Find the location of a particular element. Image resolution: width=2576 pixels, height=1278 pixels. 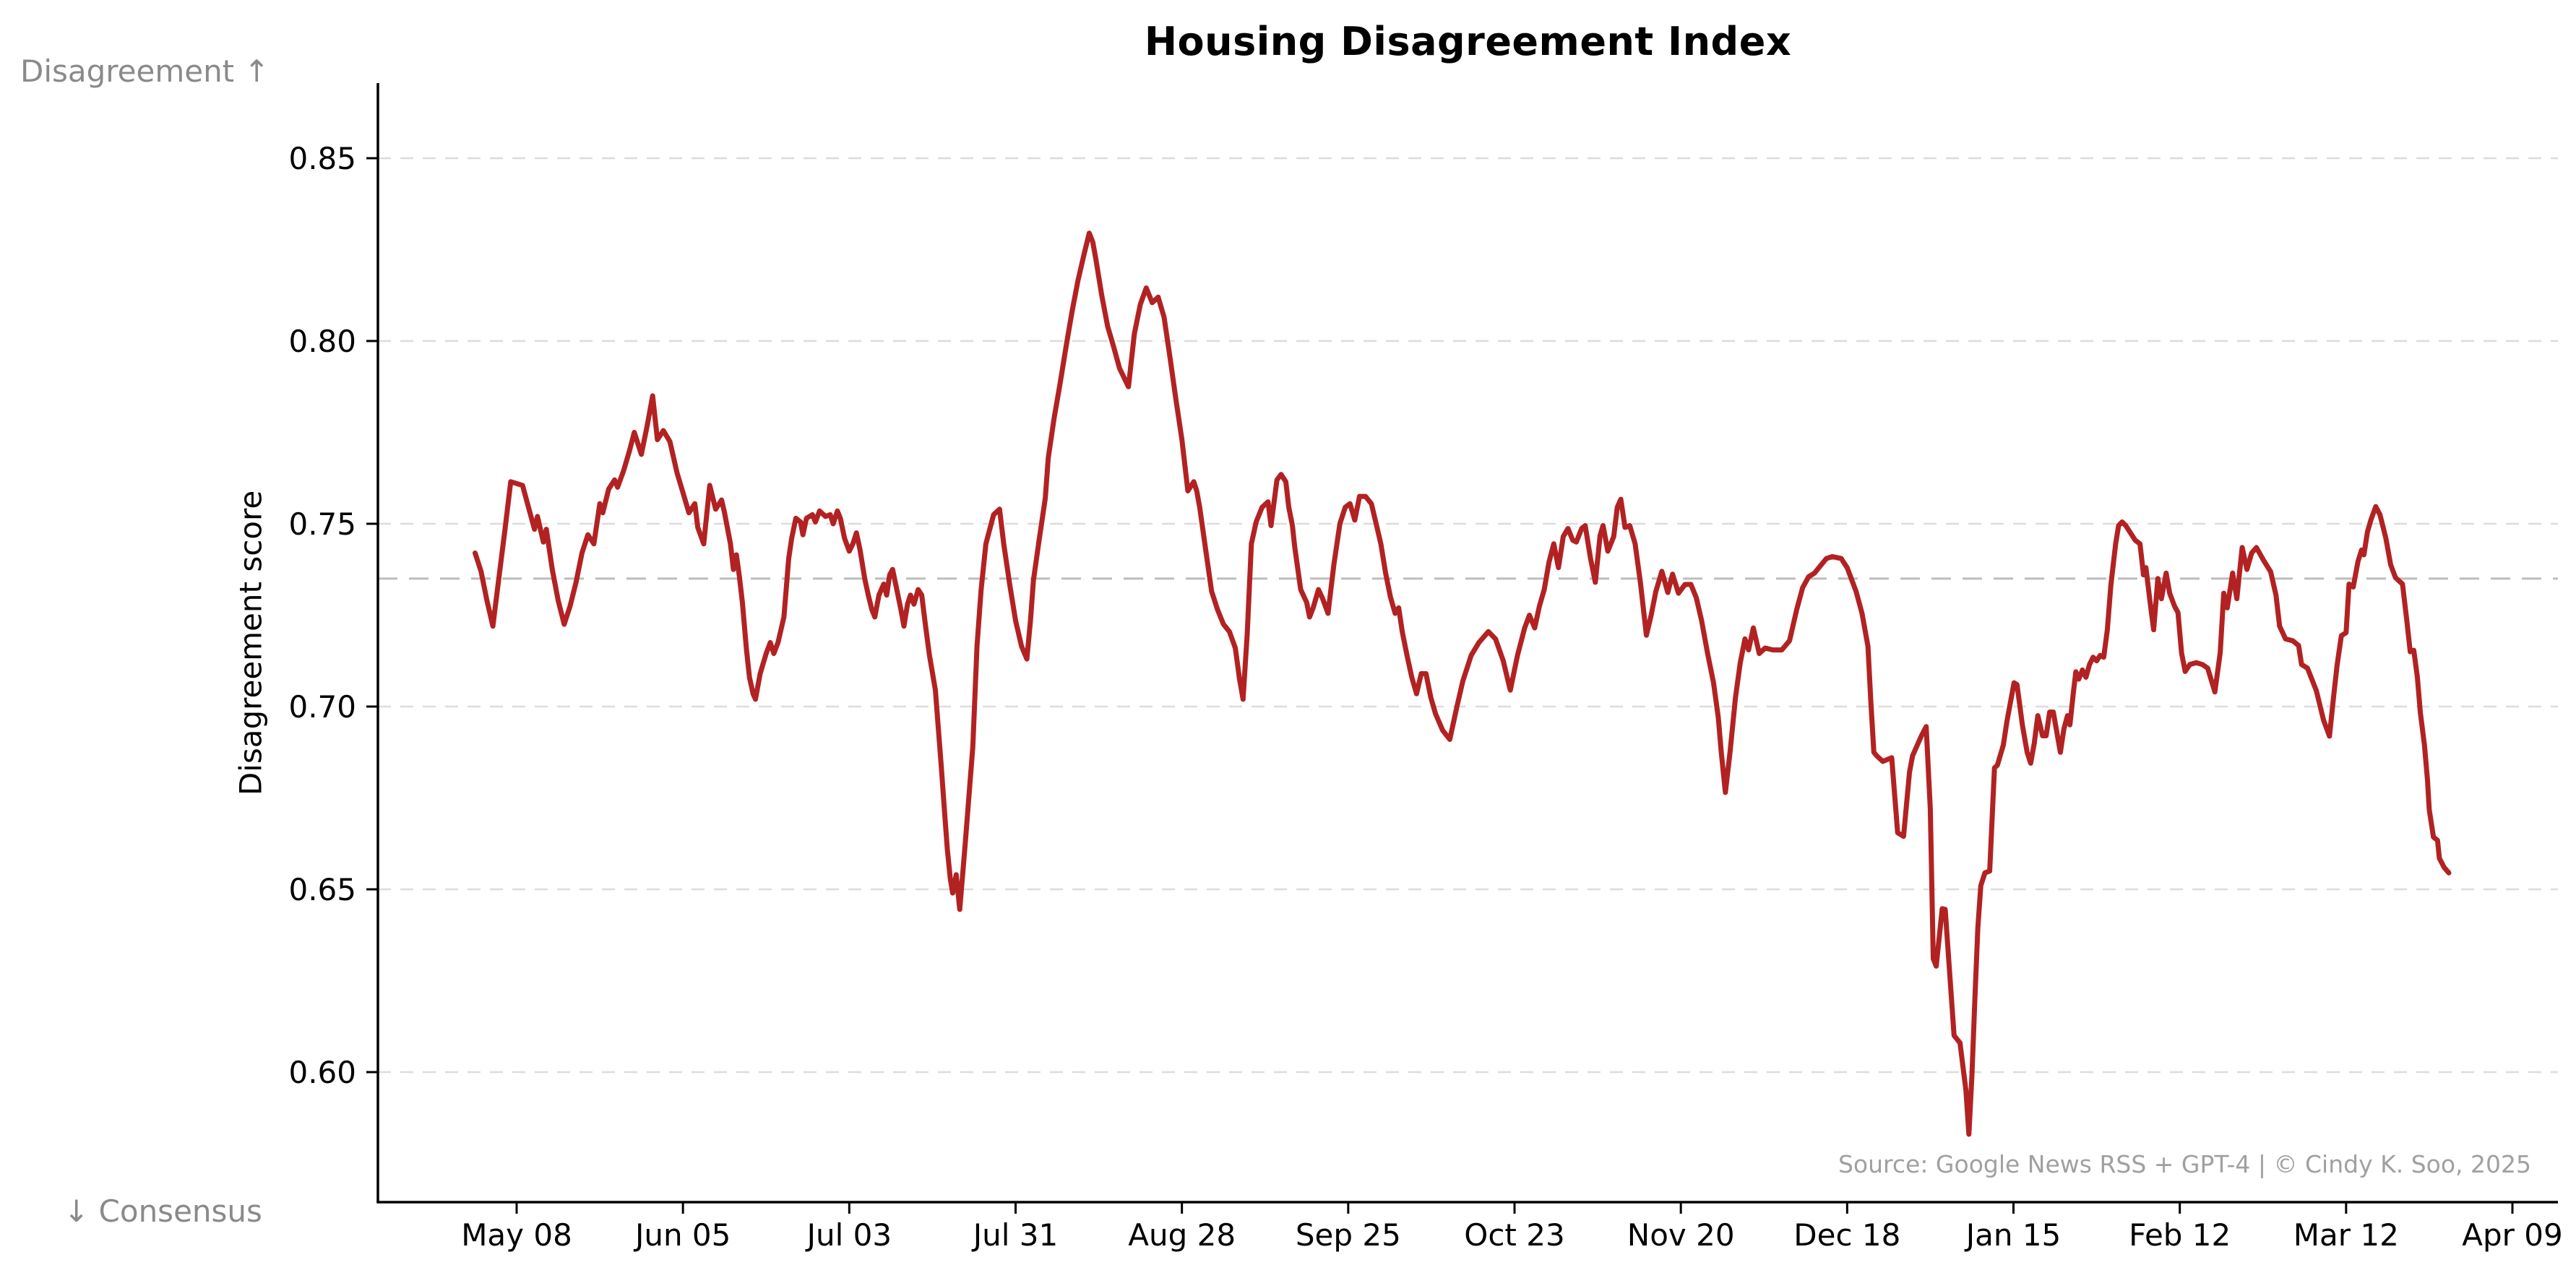

y-axis-label: Disagreement score is located at coordinates (251, 643).